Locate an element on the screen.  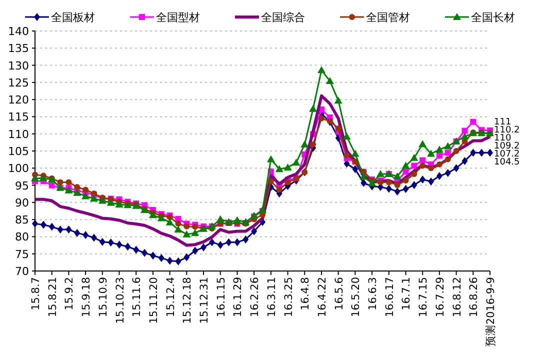
x-tick-label: 16.6.3 is located at coordinates (373, 293).